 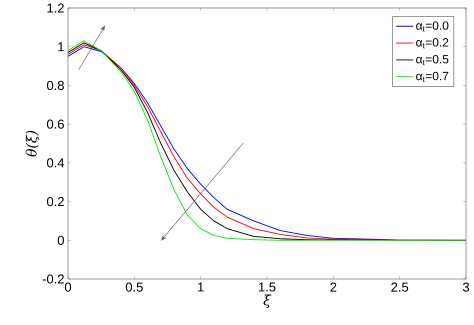 I want to click on y-tick-label: -0.2, so click(x=53, y=279).